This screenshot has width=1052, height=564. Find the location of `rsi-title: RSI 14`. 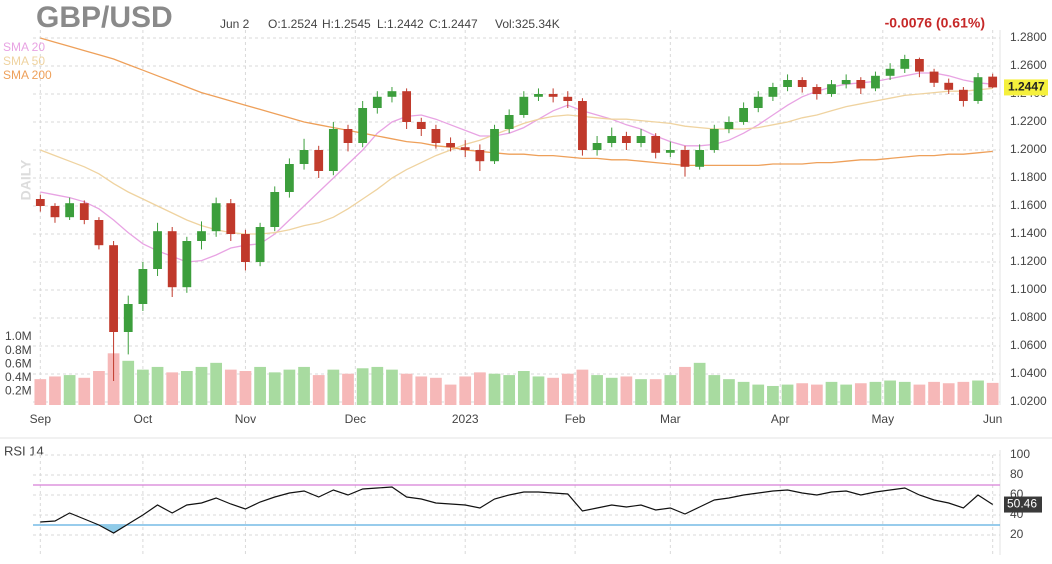

rsi-title: RSI 14 is located at coordinates (24, 450).